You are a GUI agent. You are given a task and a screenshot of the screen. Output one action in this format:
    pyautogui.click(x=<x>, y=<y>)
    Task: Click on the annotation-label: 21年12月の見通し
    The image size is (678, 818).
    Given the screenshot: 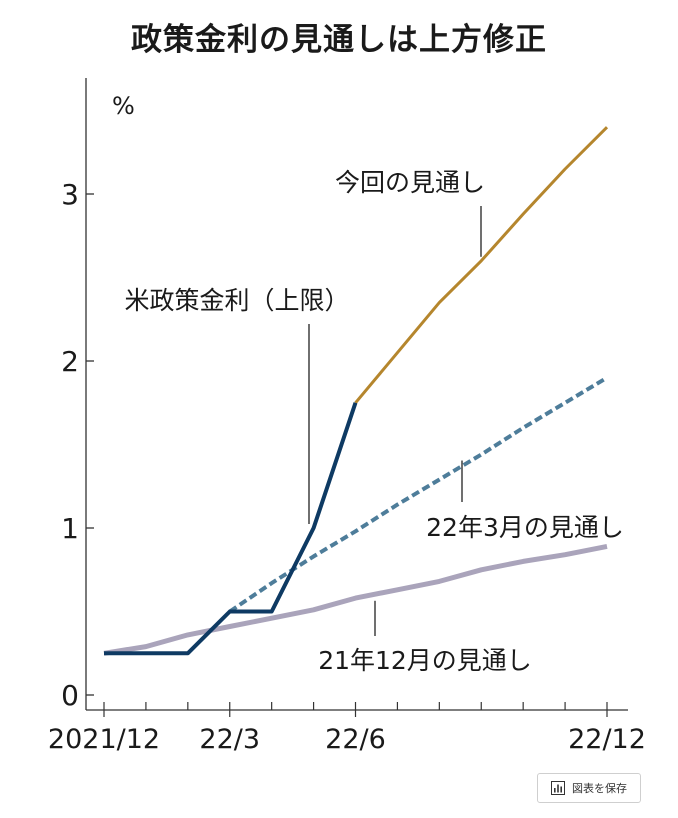 What is the action you would take?
    pyautogui.click(x=425, y=660)
    